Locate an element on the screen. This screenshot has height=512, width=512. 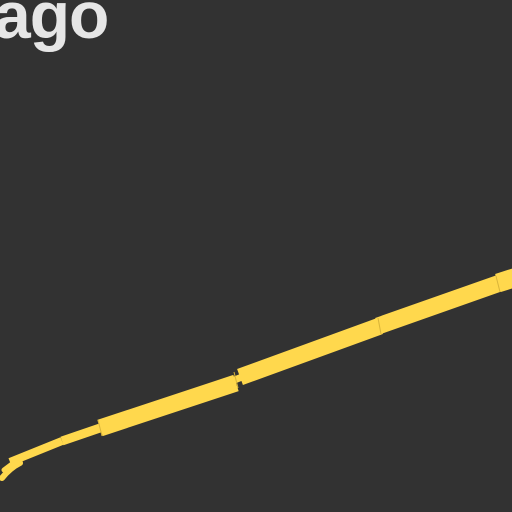
place-label: ago is located at coordinates (54, 26).